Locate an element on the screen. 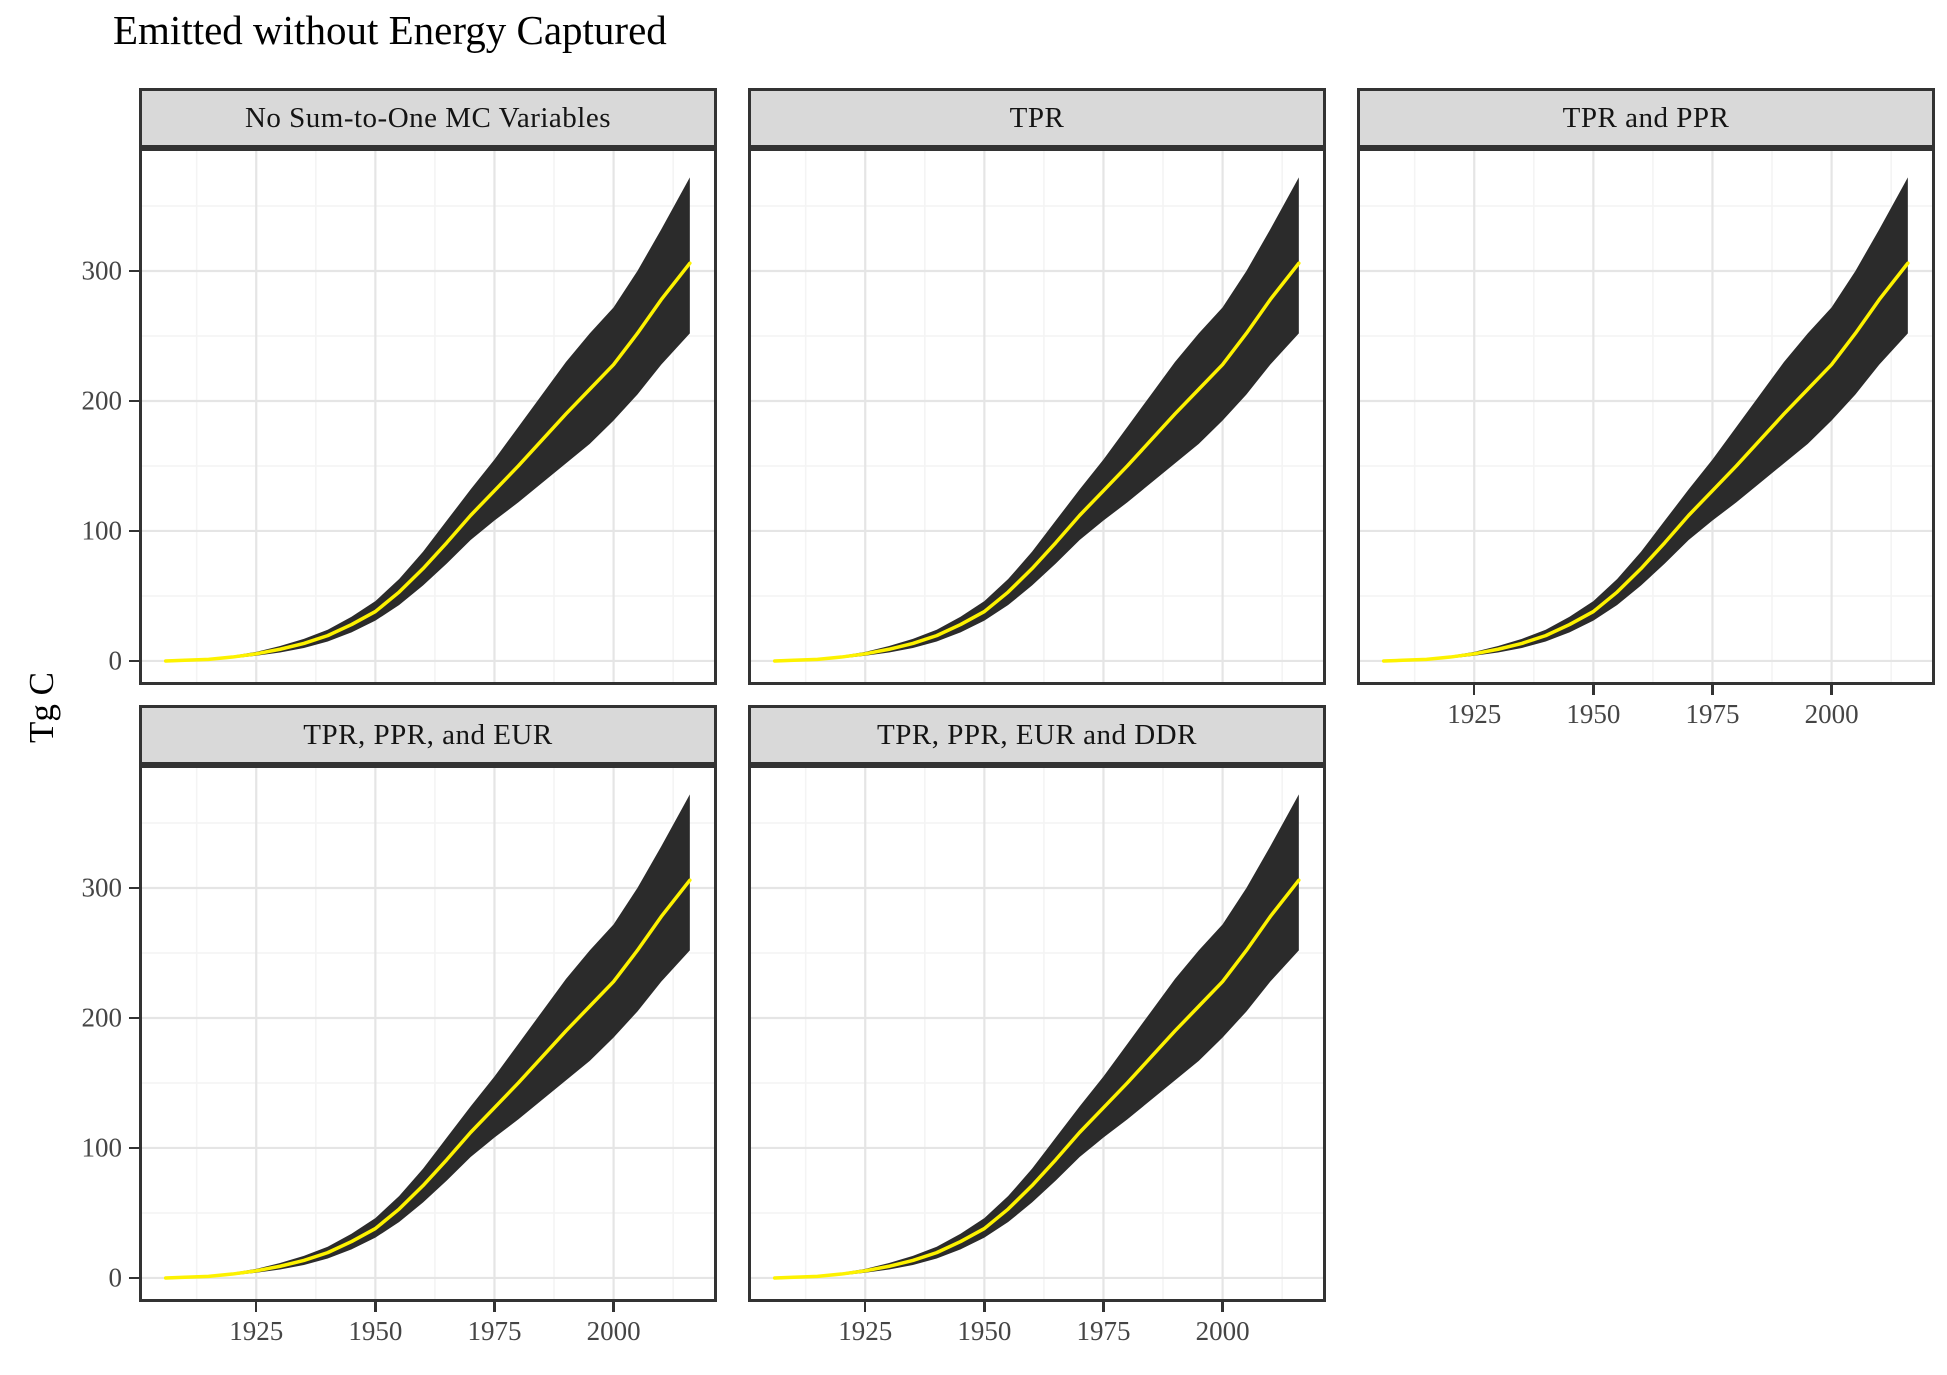  facet-tpr-ppr-and-eur: TPR, PPR, and EUR is located at coordinates (428, 1003).